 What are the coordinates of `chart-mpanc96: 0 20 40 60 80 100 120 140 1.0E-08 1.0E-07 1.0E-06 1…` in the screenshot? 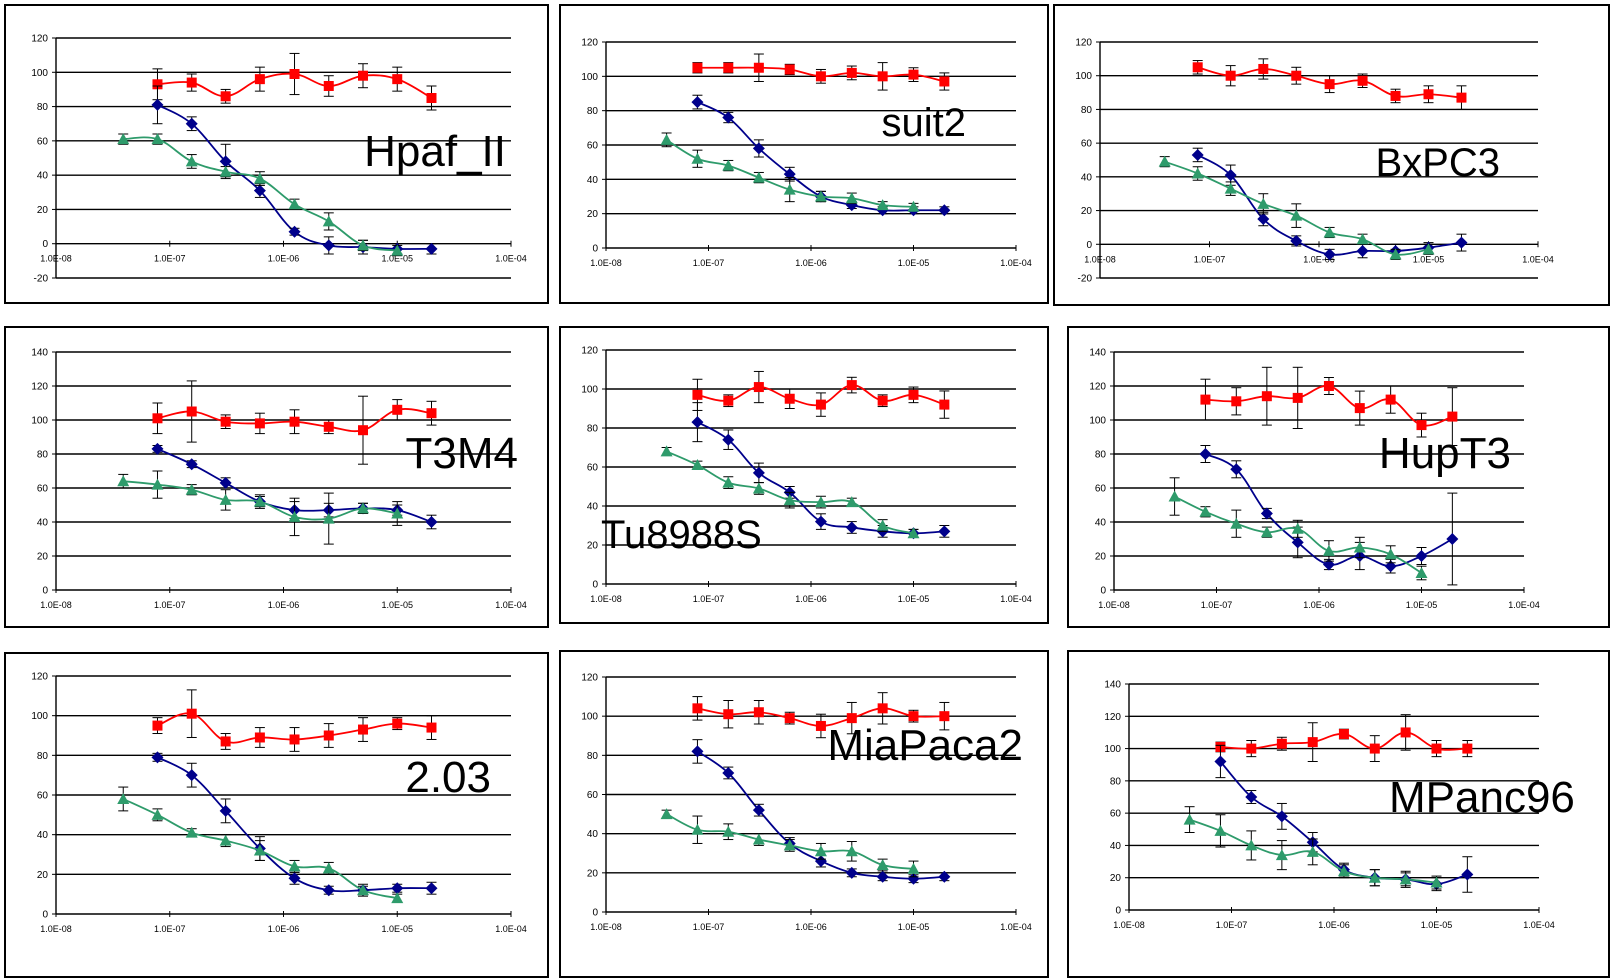 It's located at (1339, 805).